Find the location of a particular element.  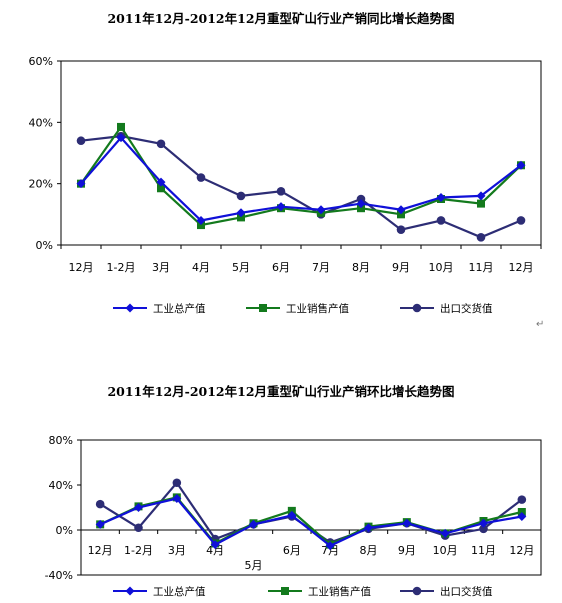

chart1-title: 2011年12月-2012年12月重型矿山行业产销同比增长趋势图 is located at coordinates (281, 18).